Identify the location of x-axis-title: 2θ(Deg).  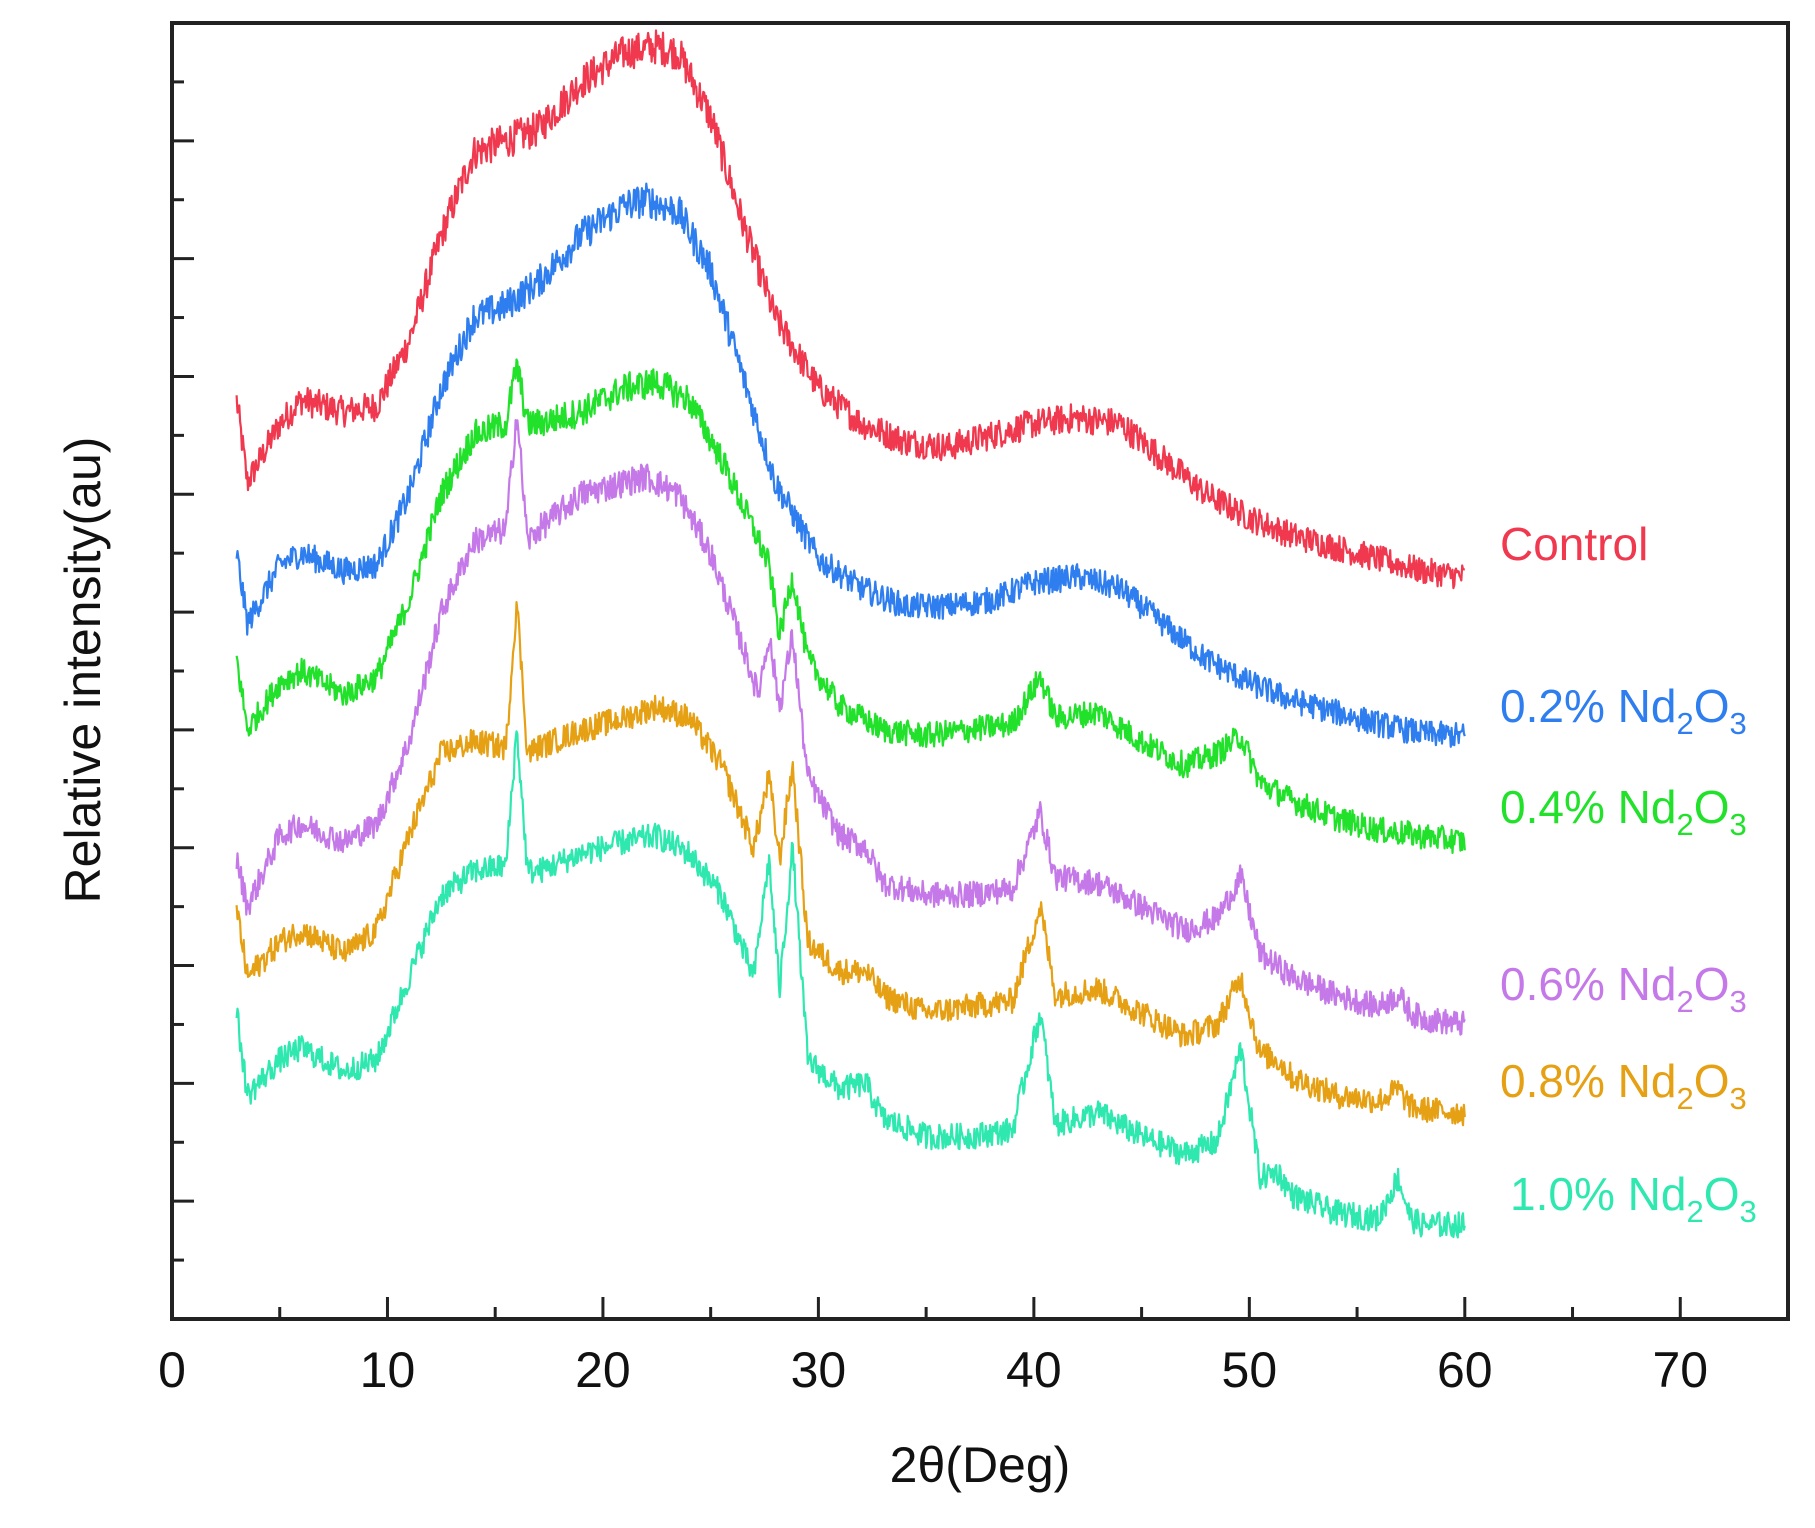
(980, 1465).